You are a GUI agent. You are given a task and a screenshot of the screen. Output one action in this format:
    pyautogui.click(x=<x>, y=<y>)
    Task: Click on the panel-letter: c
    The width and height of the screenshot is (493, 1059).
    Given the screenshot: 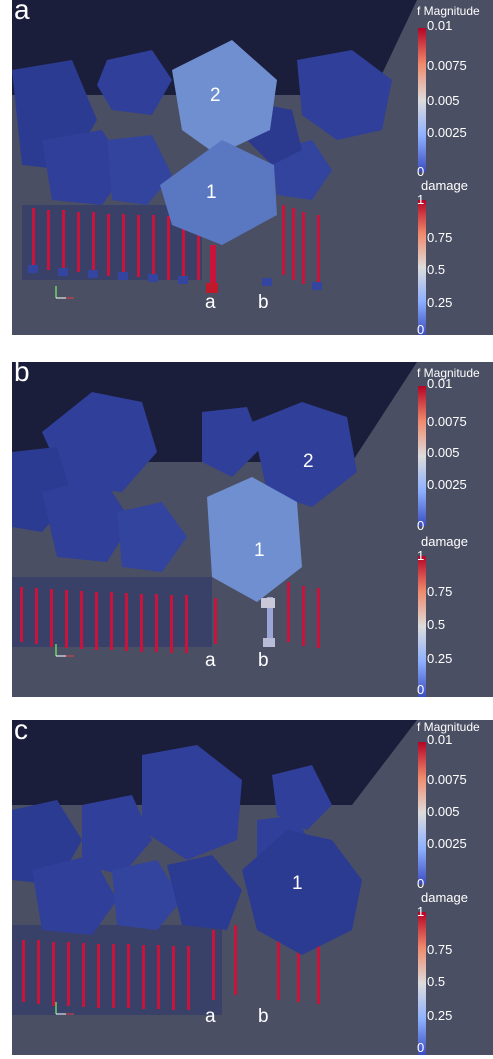 What is the action you would take?
    pyautogui.click(x=21, y=732)
    